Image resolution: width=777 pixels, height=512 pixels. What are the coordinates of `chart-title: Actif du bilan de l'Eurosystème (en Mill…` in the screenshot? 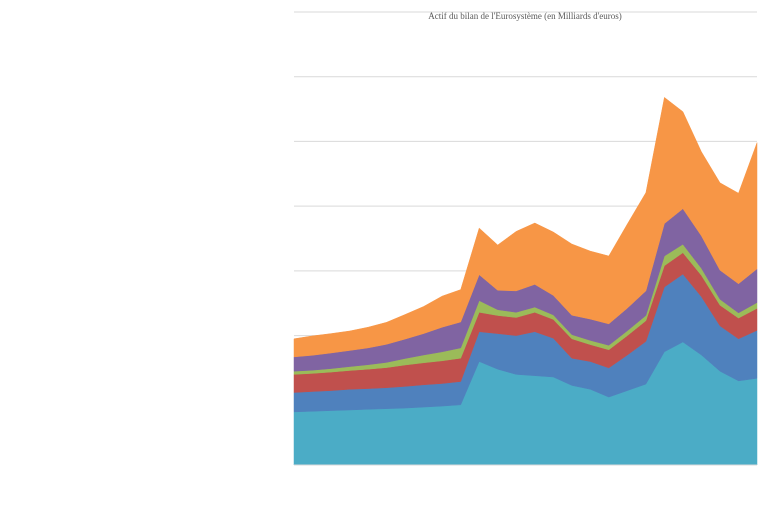 It's located at (524, 16).